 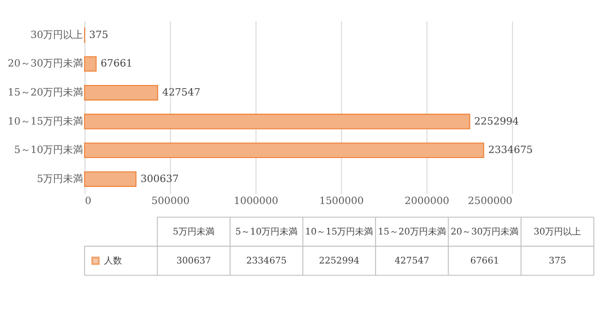 I want to click on text: 67661, so click(x=485, y=261).